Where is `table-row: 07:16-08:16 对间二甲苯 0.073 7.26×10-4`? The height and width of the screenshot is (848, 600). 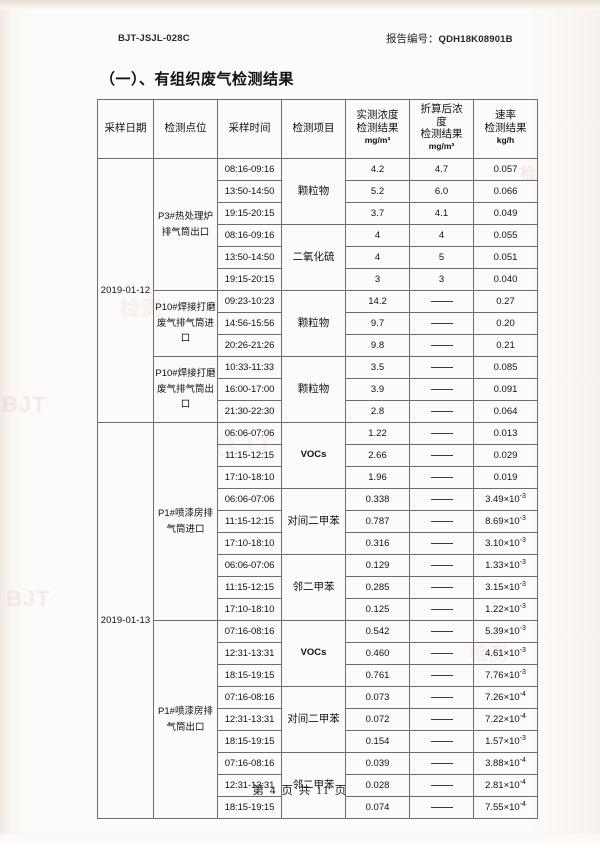 table-row: 07:16-08:16 对间二甲苯 0.073 7.26×10-4 is located at coordinates (318, 719).